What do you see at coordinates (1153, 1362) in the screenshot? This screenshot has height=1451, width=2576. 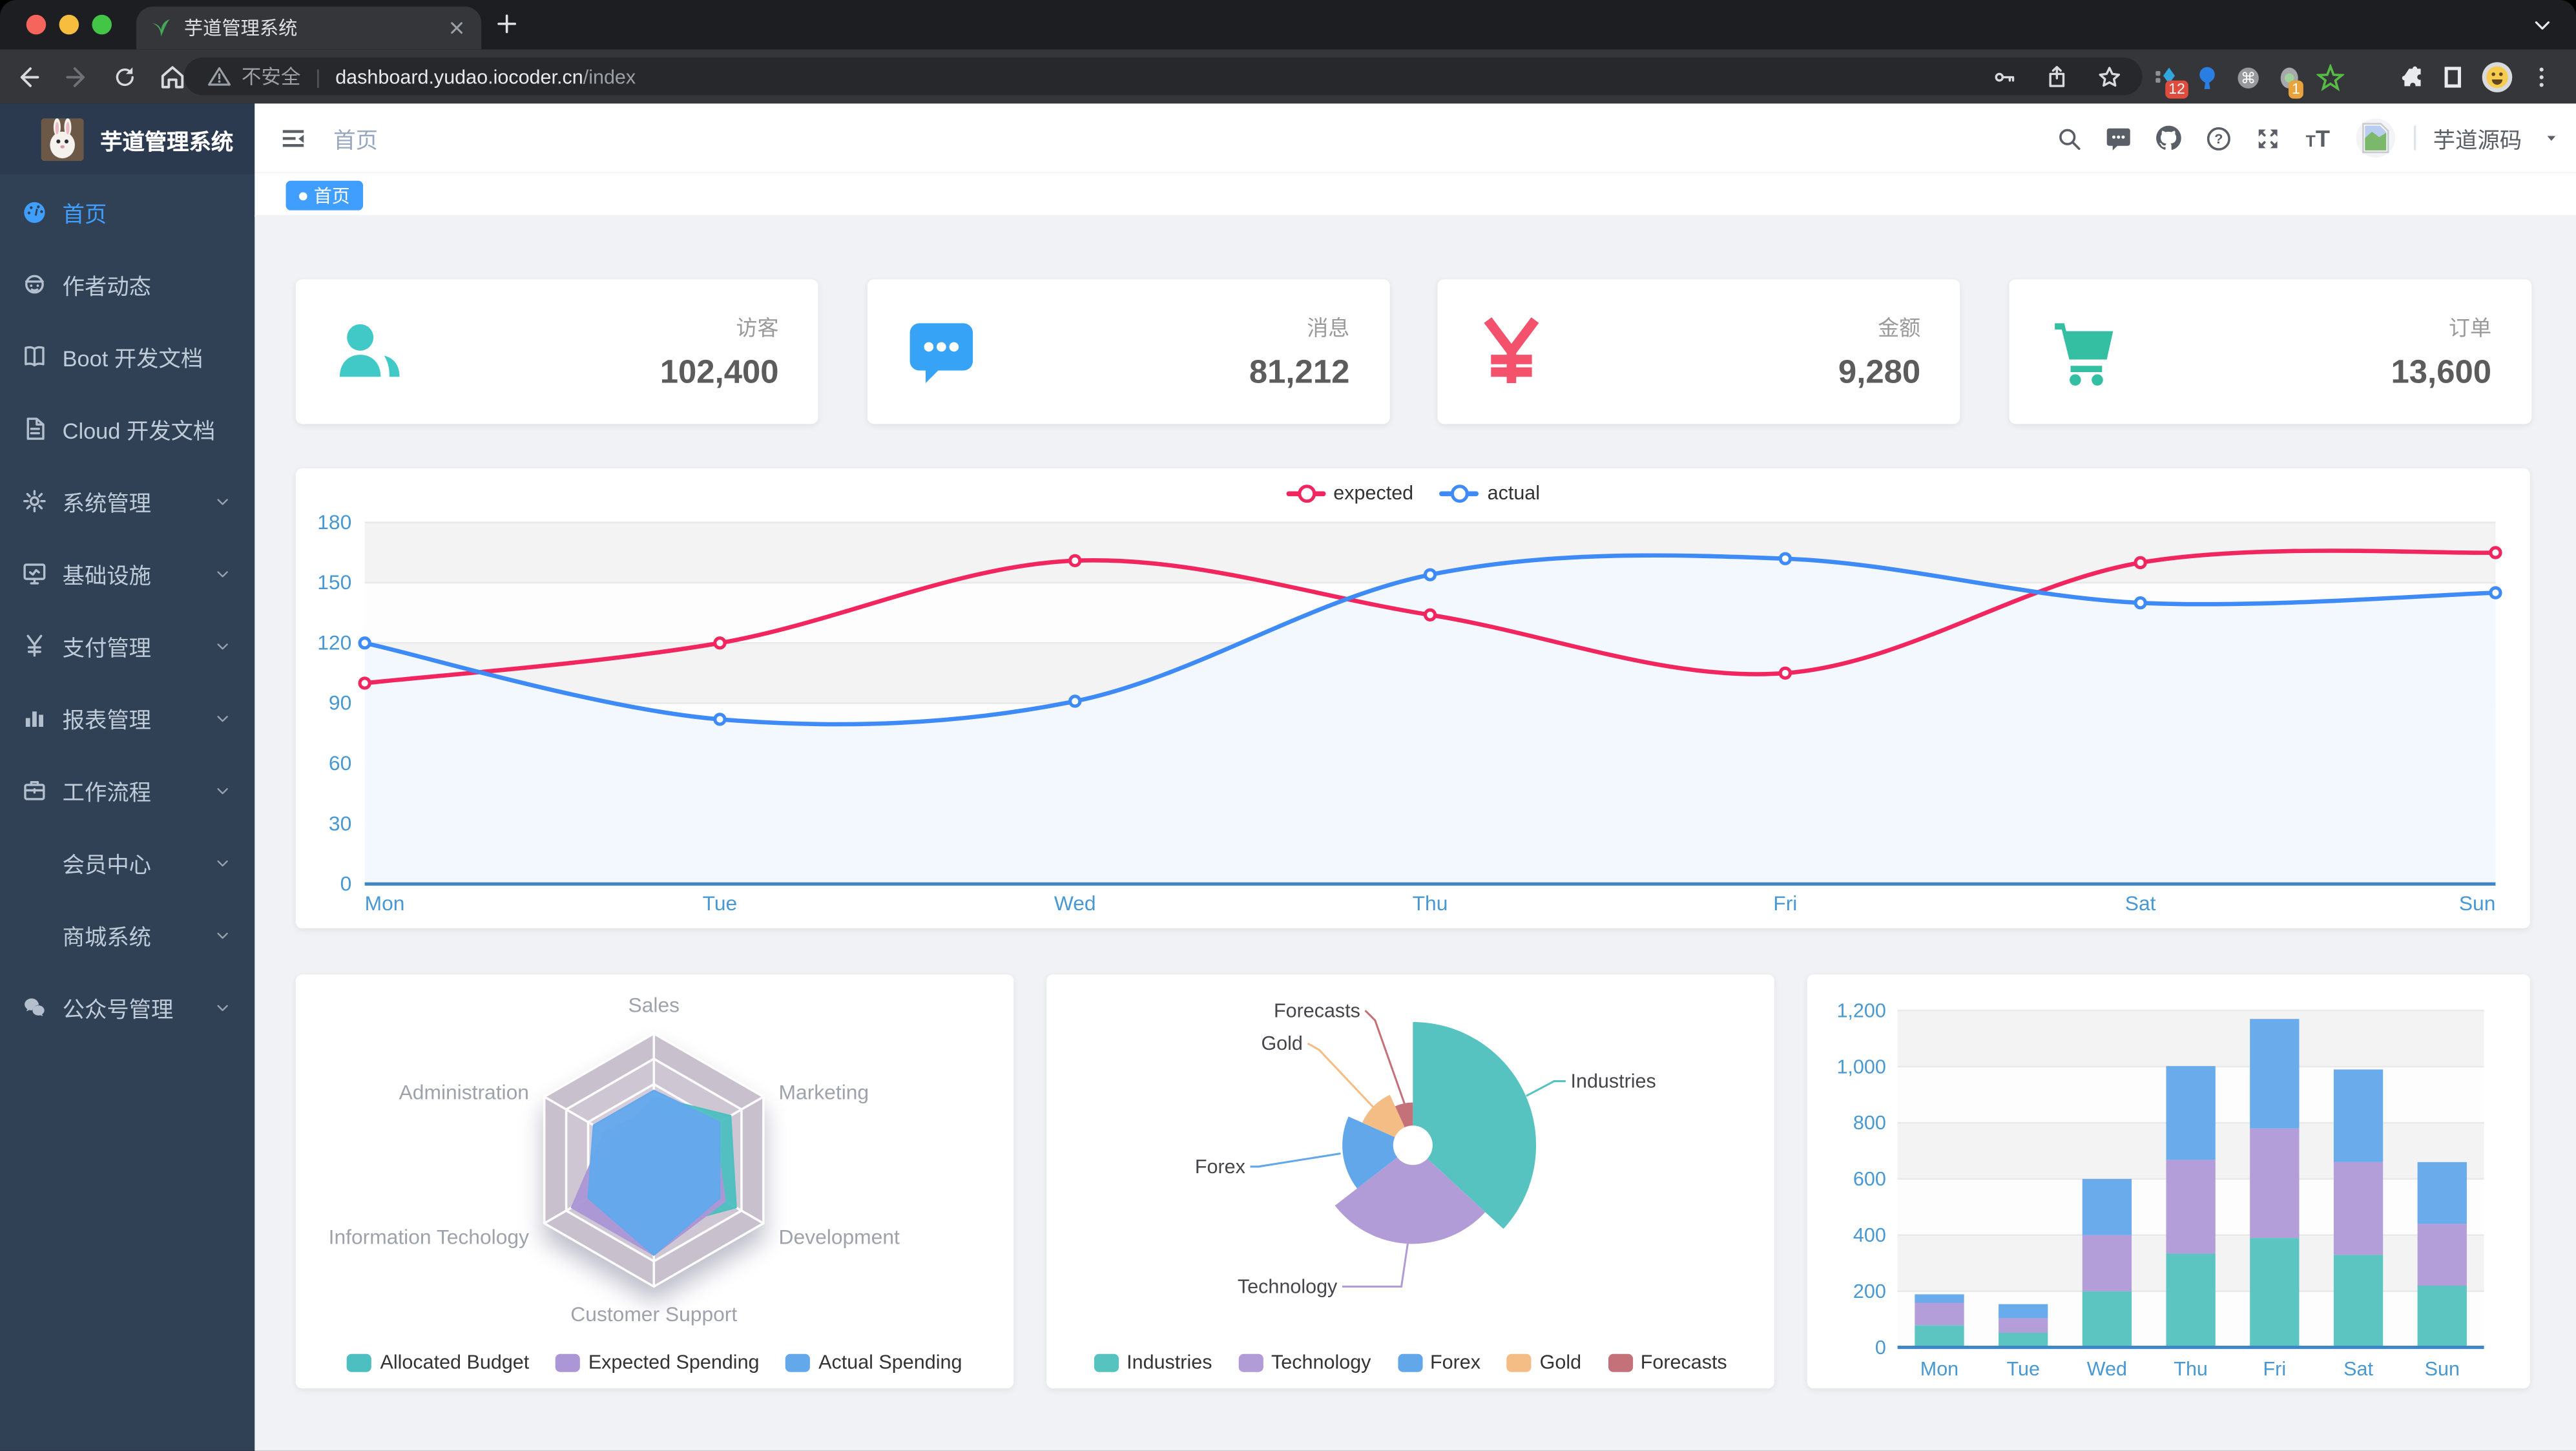 I see `legend-item-industries: Industries` at bounding box center [1153, 1362].